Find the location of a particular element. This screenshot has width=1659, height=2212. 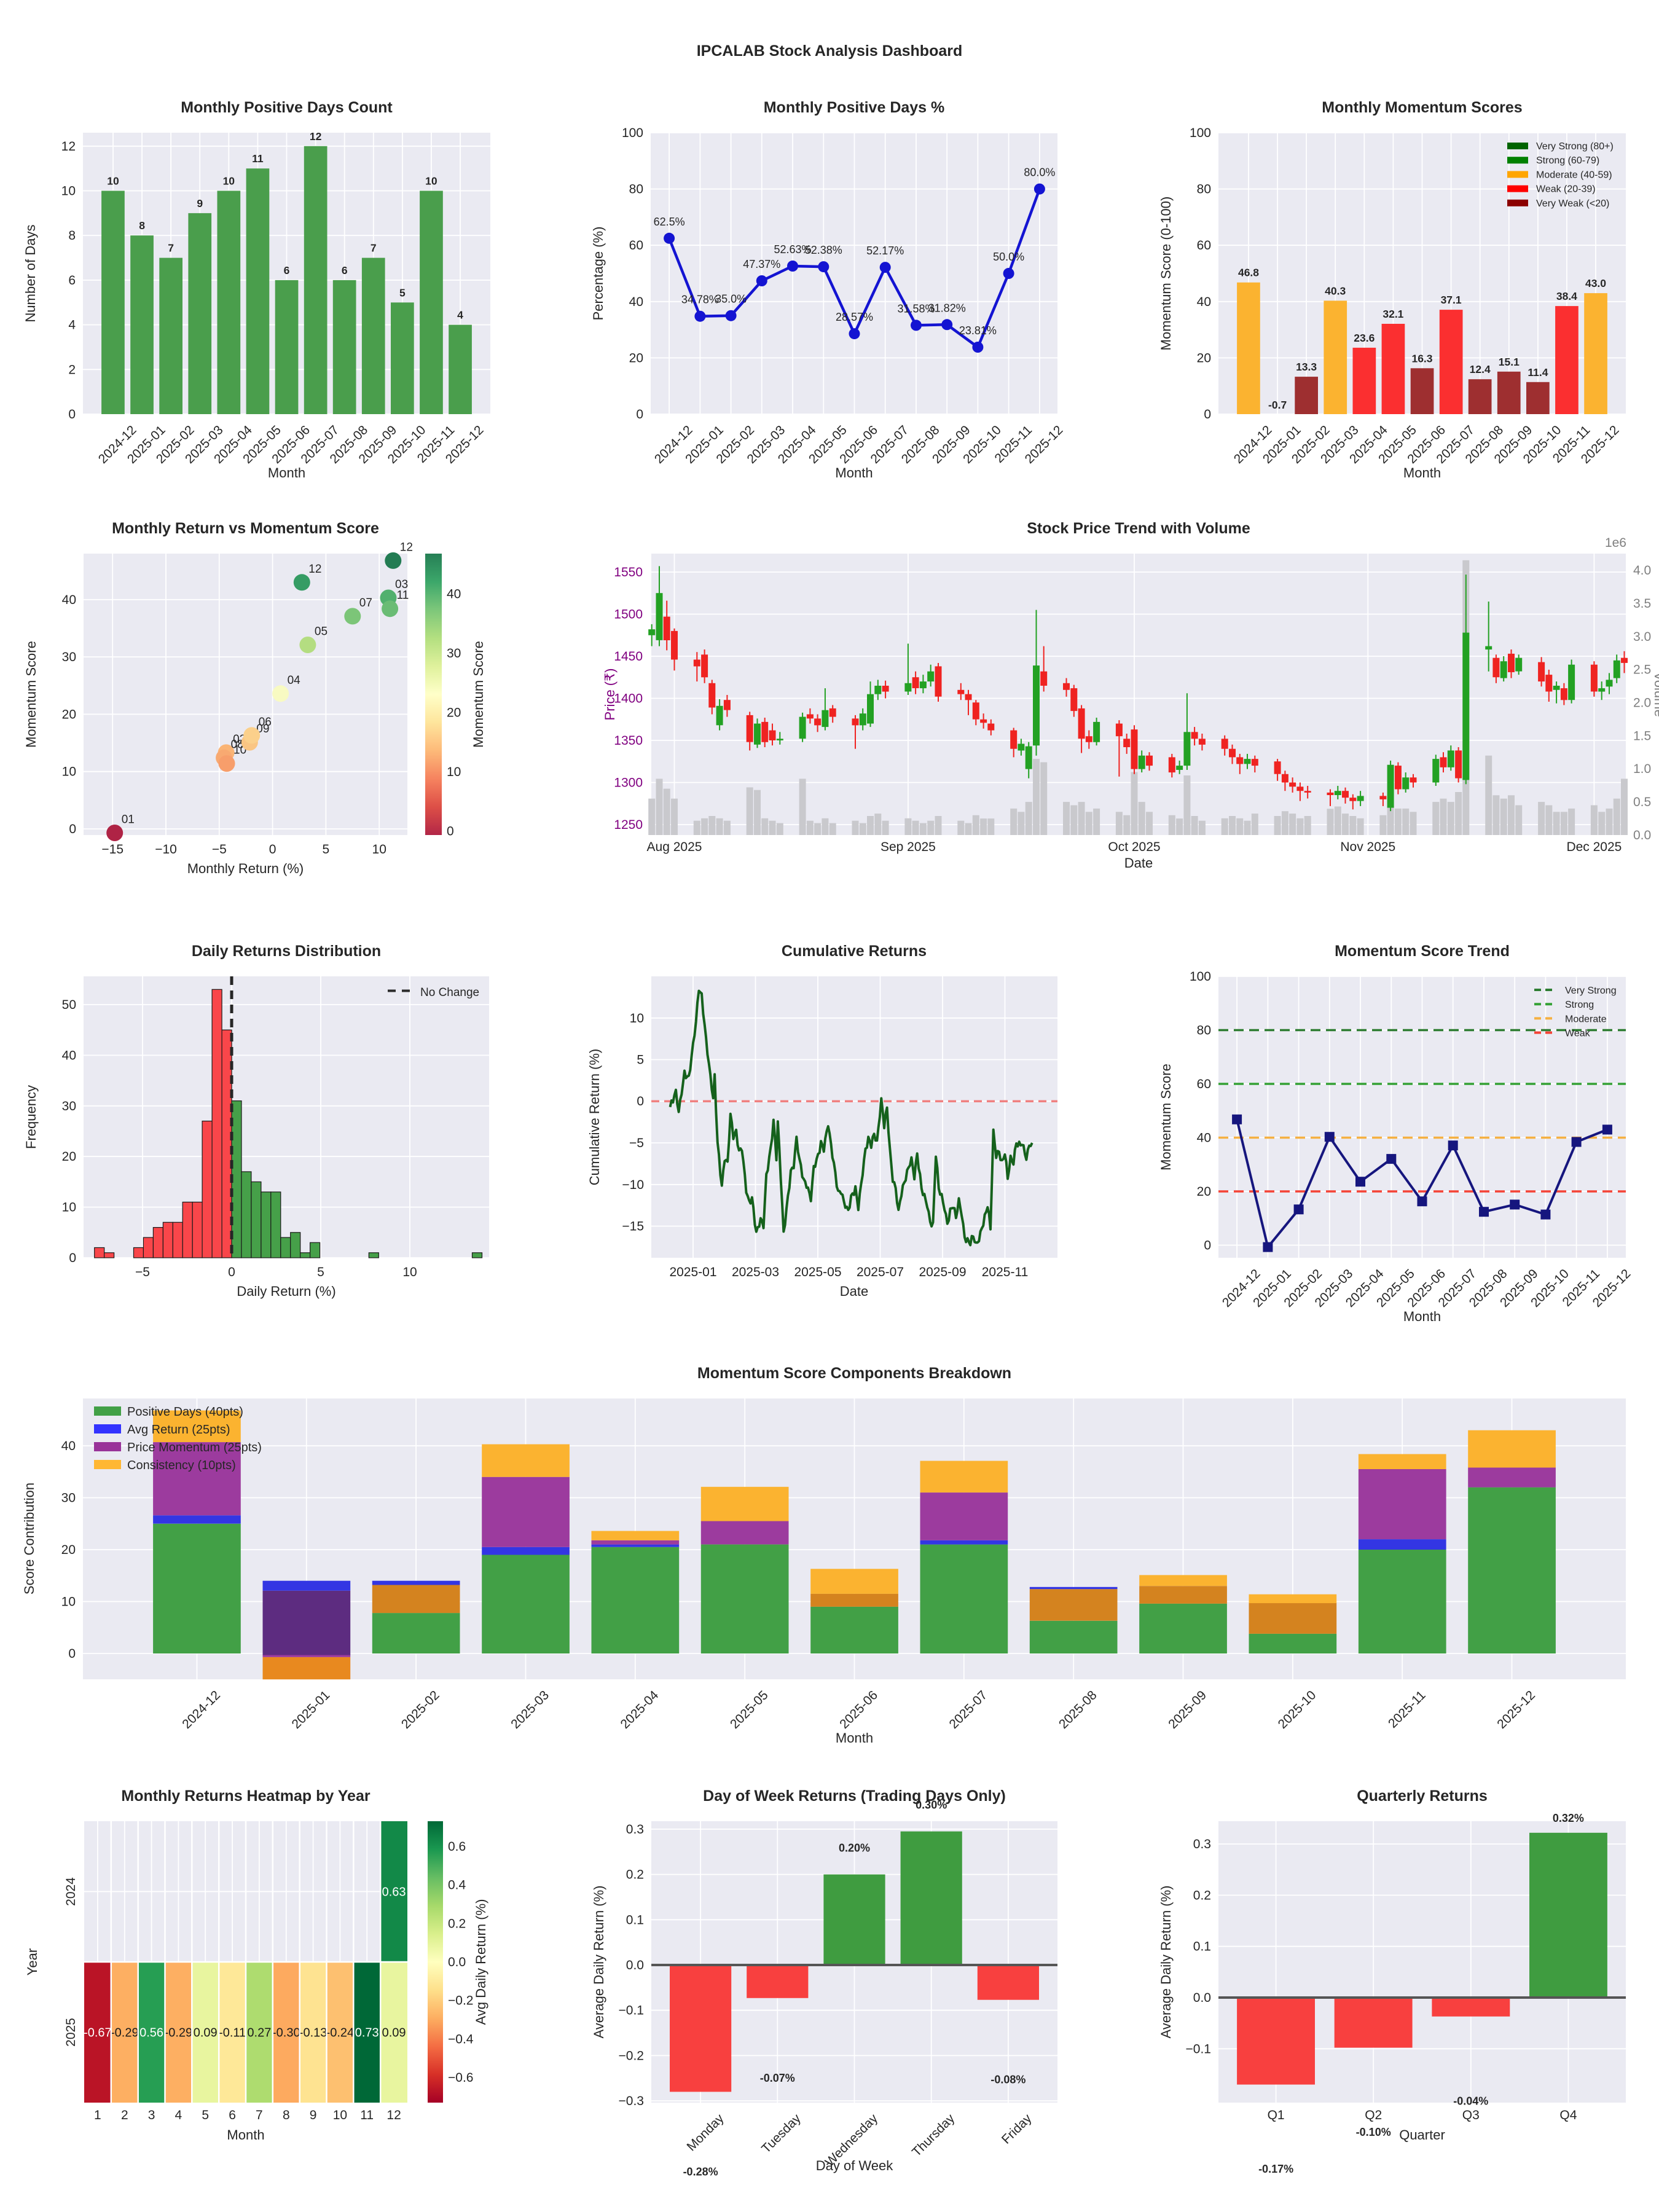

svg-text: Monthly Return (%) is located at coordinates (245, 868).